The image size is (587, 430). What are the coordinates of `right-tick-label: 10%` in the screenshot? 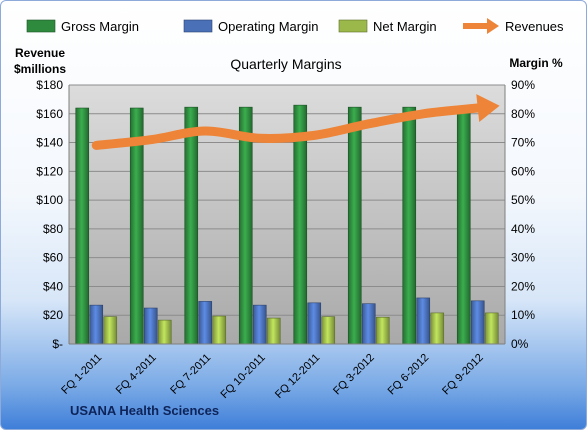 It's located at (523, 315).